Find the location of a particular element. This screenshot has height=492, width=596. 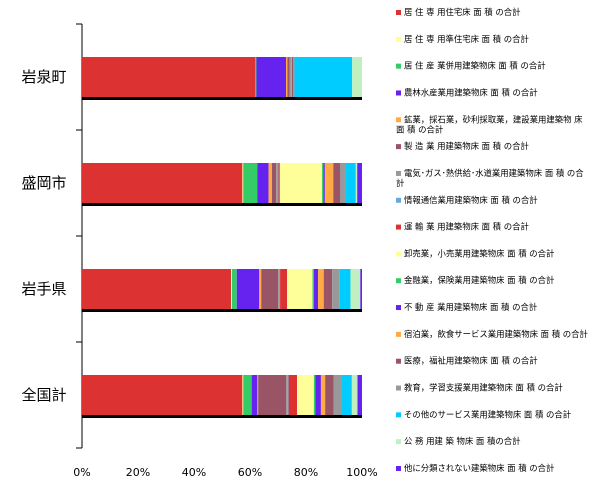

legend-entry-label: 教育，学習支援業用建築物床 面 積 の合計 is located at coordinates (483, 388).